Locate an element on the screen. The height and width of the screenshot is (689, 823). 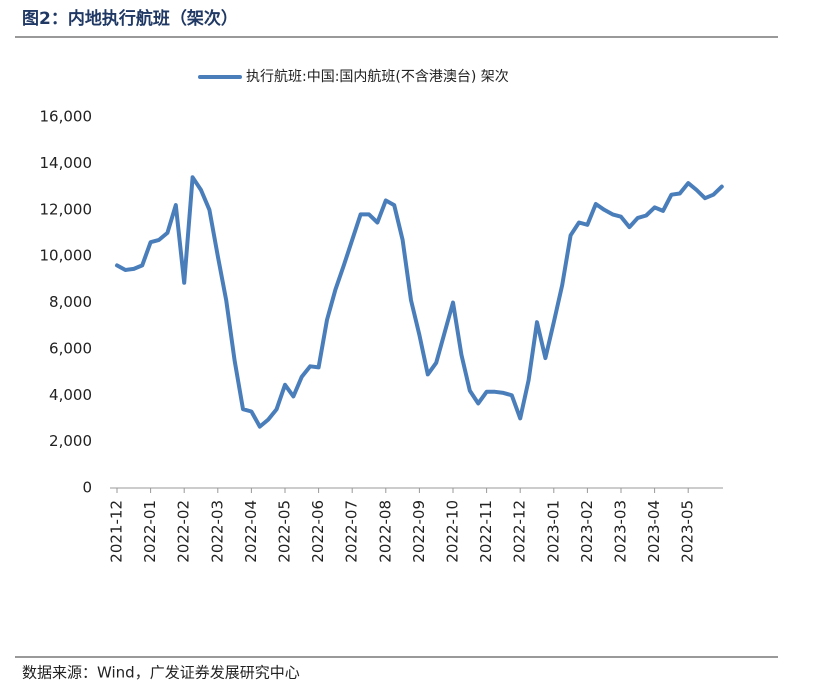
x-tick-label: 2022-09 is located at coordinates (419, 531).